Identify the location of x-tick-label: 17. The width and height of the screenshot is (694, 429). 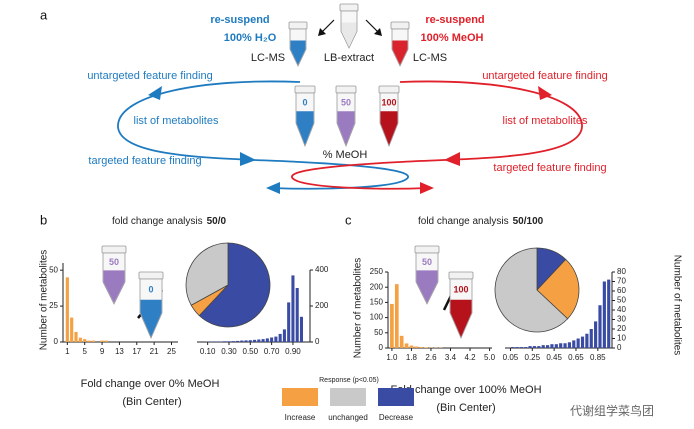
(136, 351).